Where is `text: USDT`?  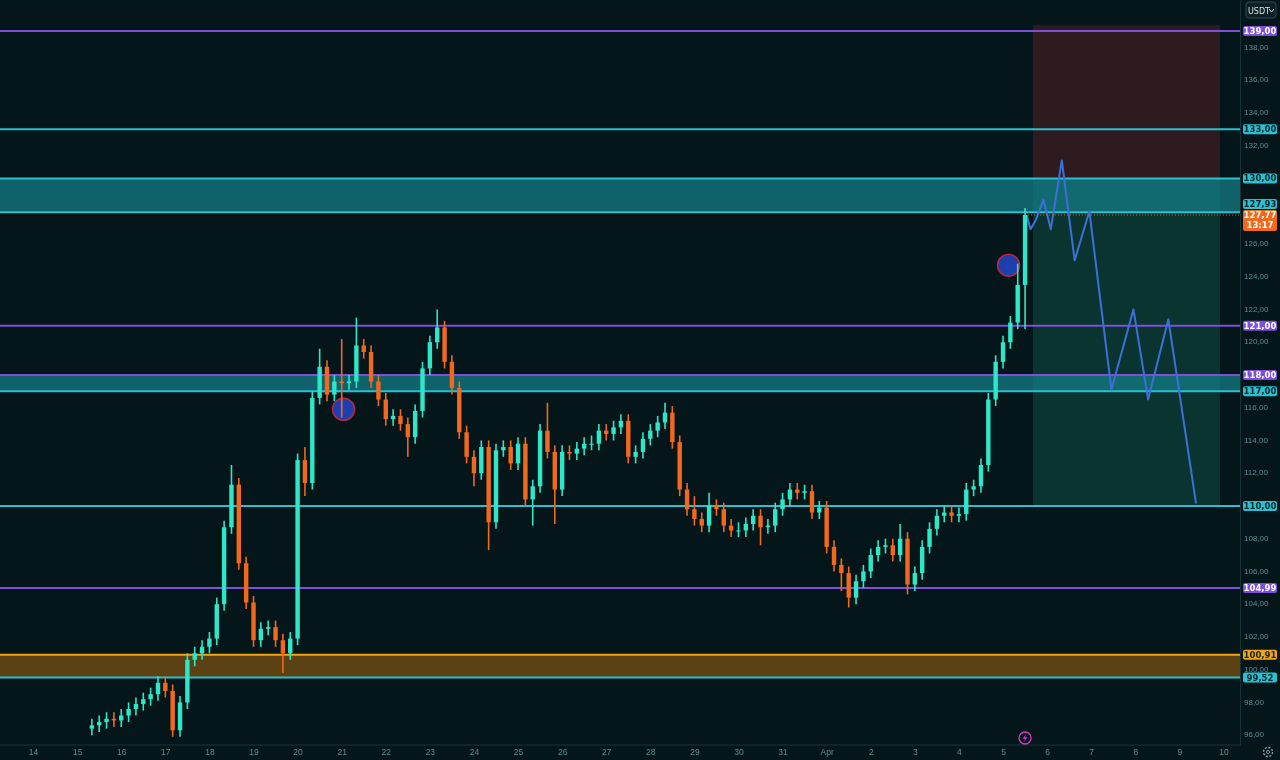
text: USDT is located at coordinates (1259, 11).